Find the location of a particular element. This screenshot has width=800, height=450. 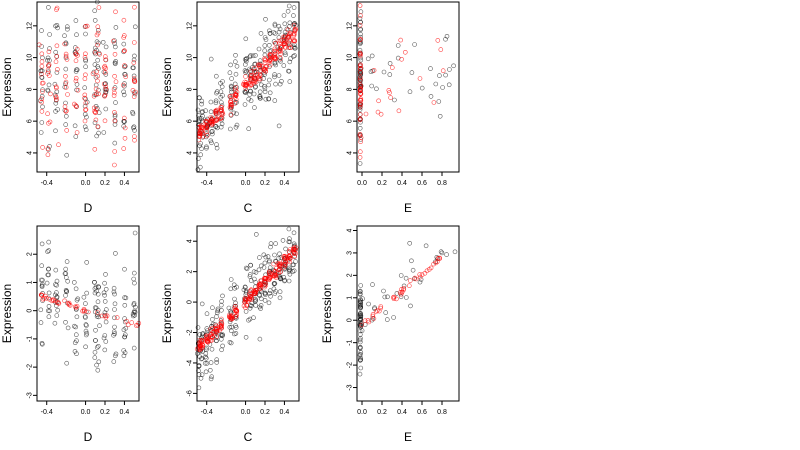

x-tick-label: 0.8 is located at coordinates (442, 412).